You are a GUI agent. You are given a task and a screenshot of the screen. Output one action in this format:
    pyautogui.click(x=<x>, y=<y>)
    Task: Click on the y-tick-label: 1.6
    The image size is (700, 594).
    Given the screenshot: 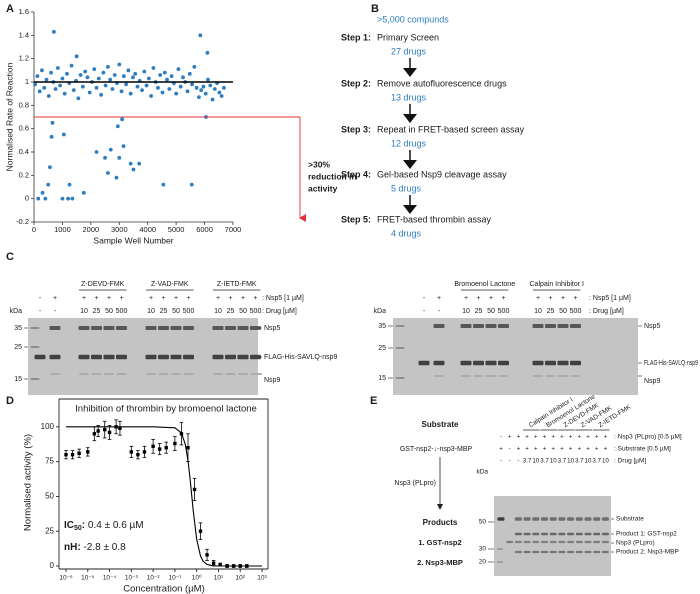 What is the action you would take?
    pyautogui.click(x=24, y=11)
    